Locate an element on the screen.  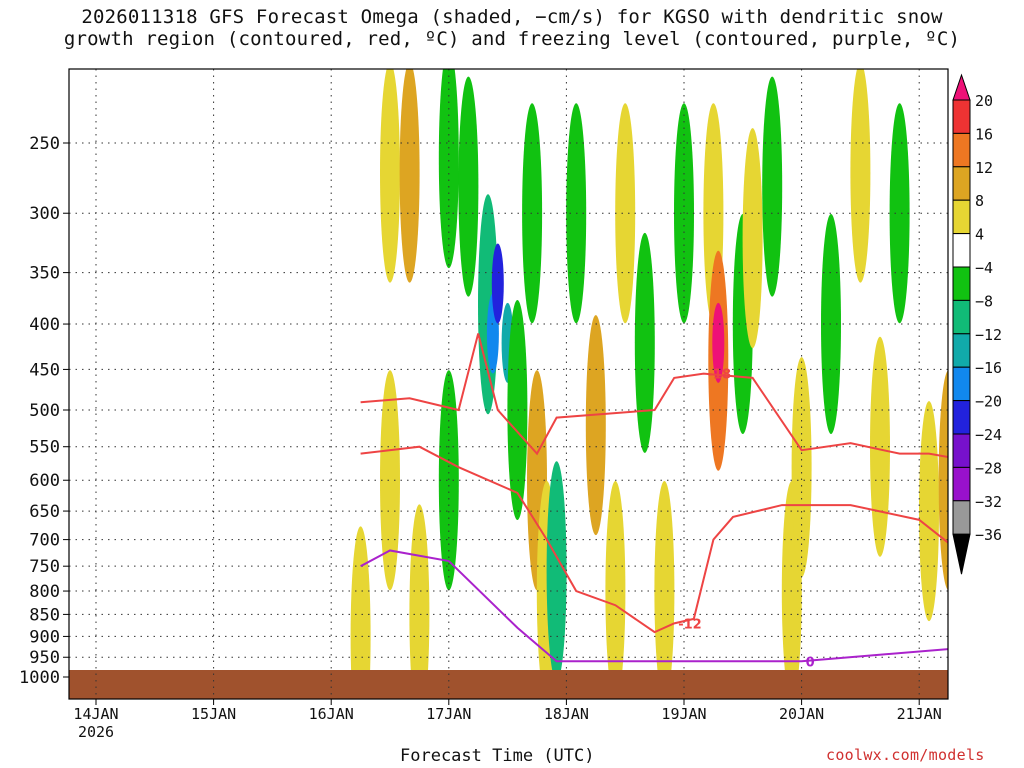
x-tick-label-2: 16JAN is located at coordinates (331, 714).